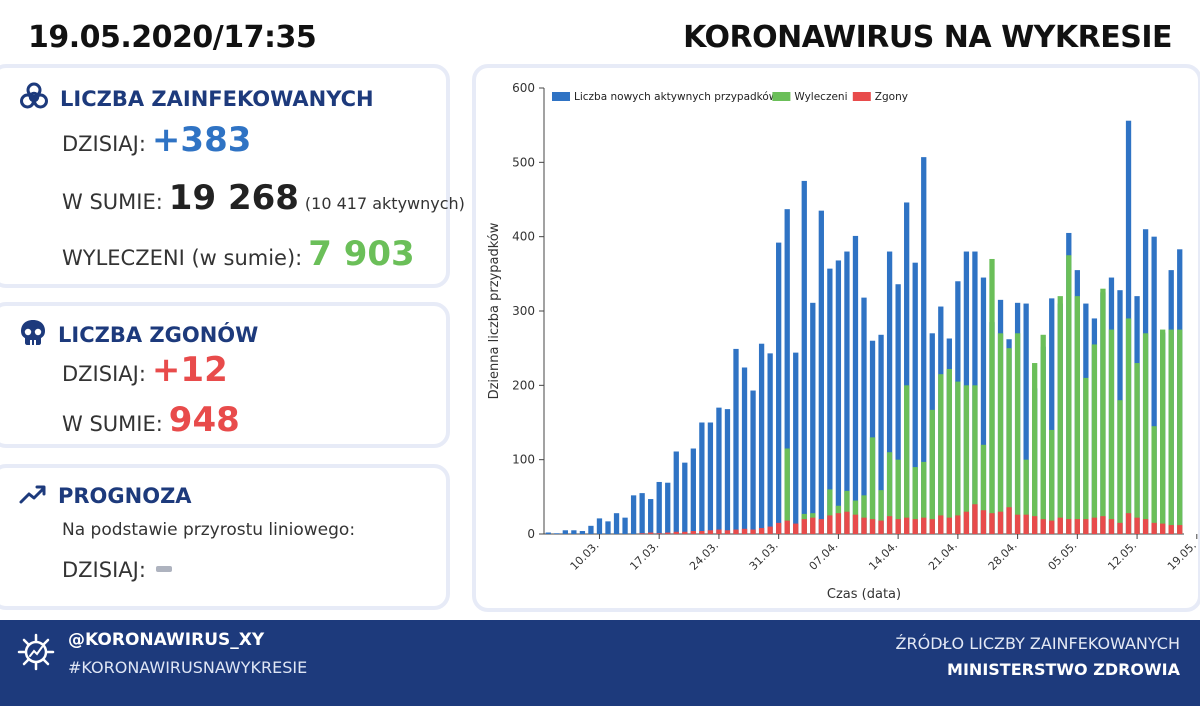  I want to click on forecast-title: PROGNOZA, so click(125, 496).